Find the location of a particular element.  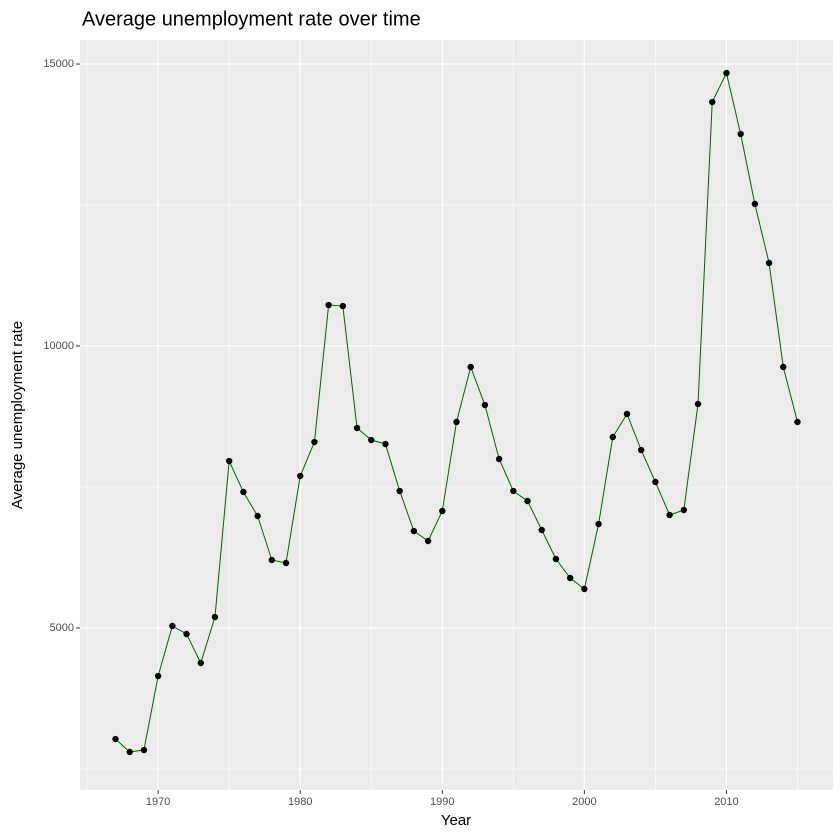

x-axis-title: Year is located at coordinates (456, 820).